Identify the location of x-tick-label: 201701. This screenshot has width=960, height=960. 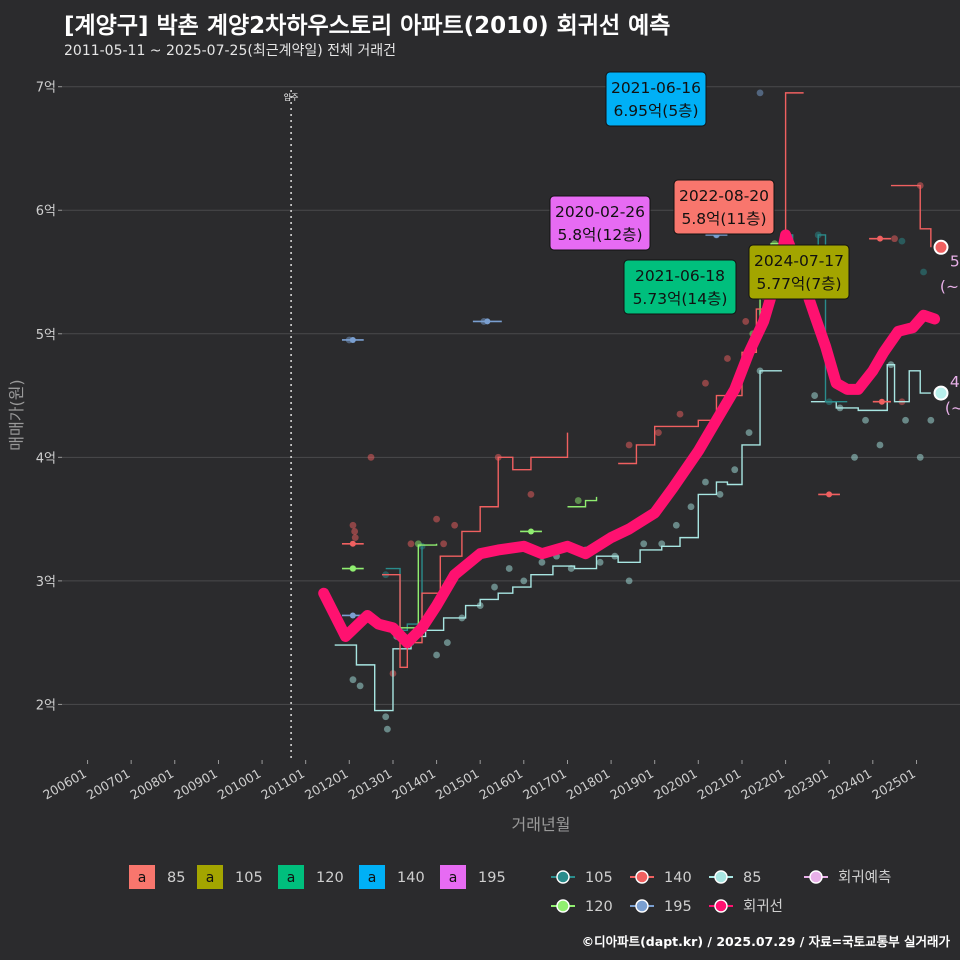
(544, 784).